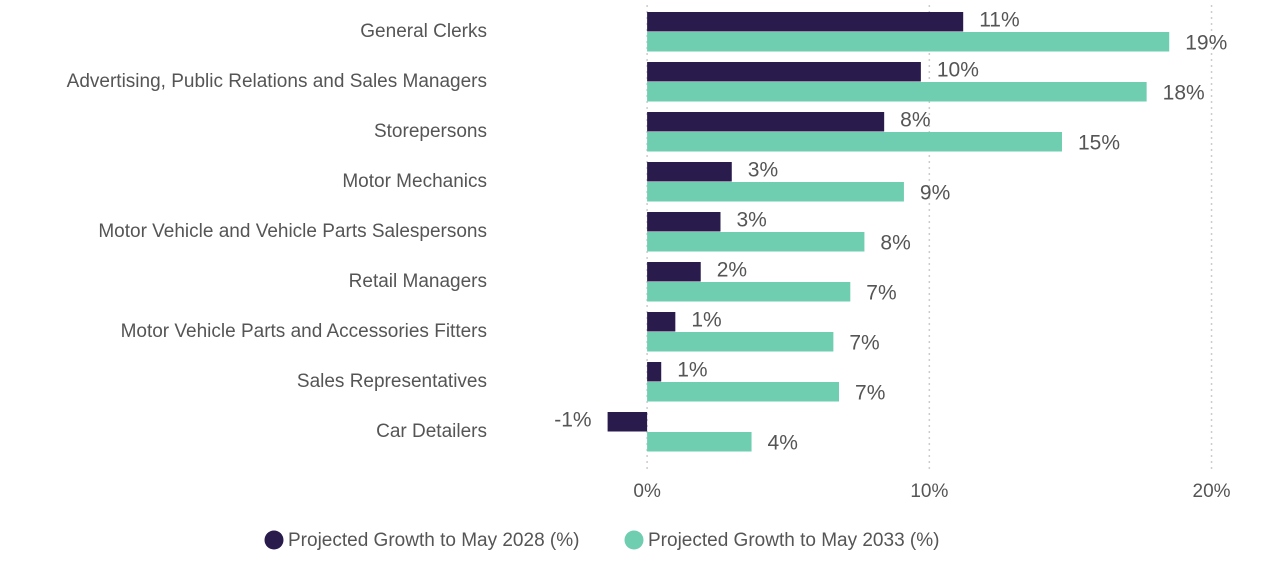  Describe the element at coordinates (431, 431) in the screenshot. I see `category-label: Car Detailers` at that location.